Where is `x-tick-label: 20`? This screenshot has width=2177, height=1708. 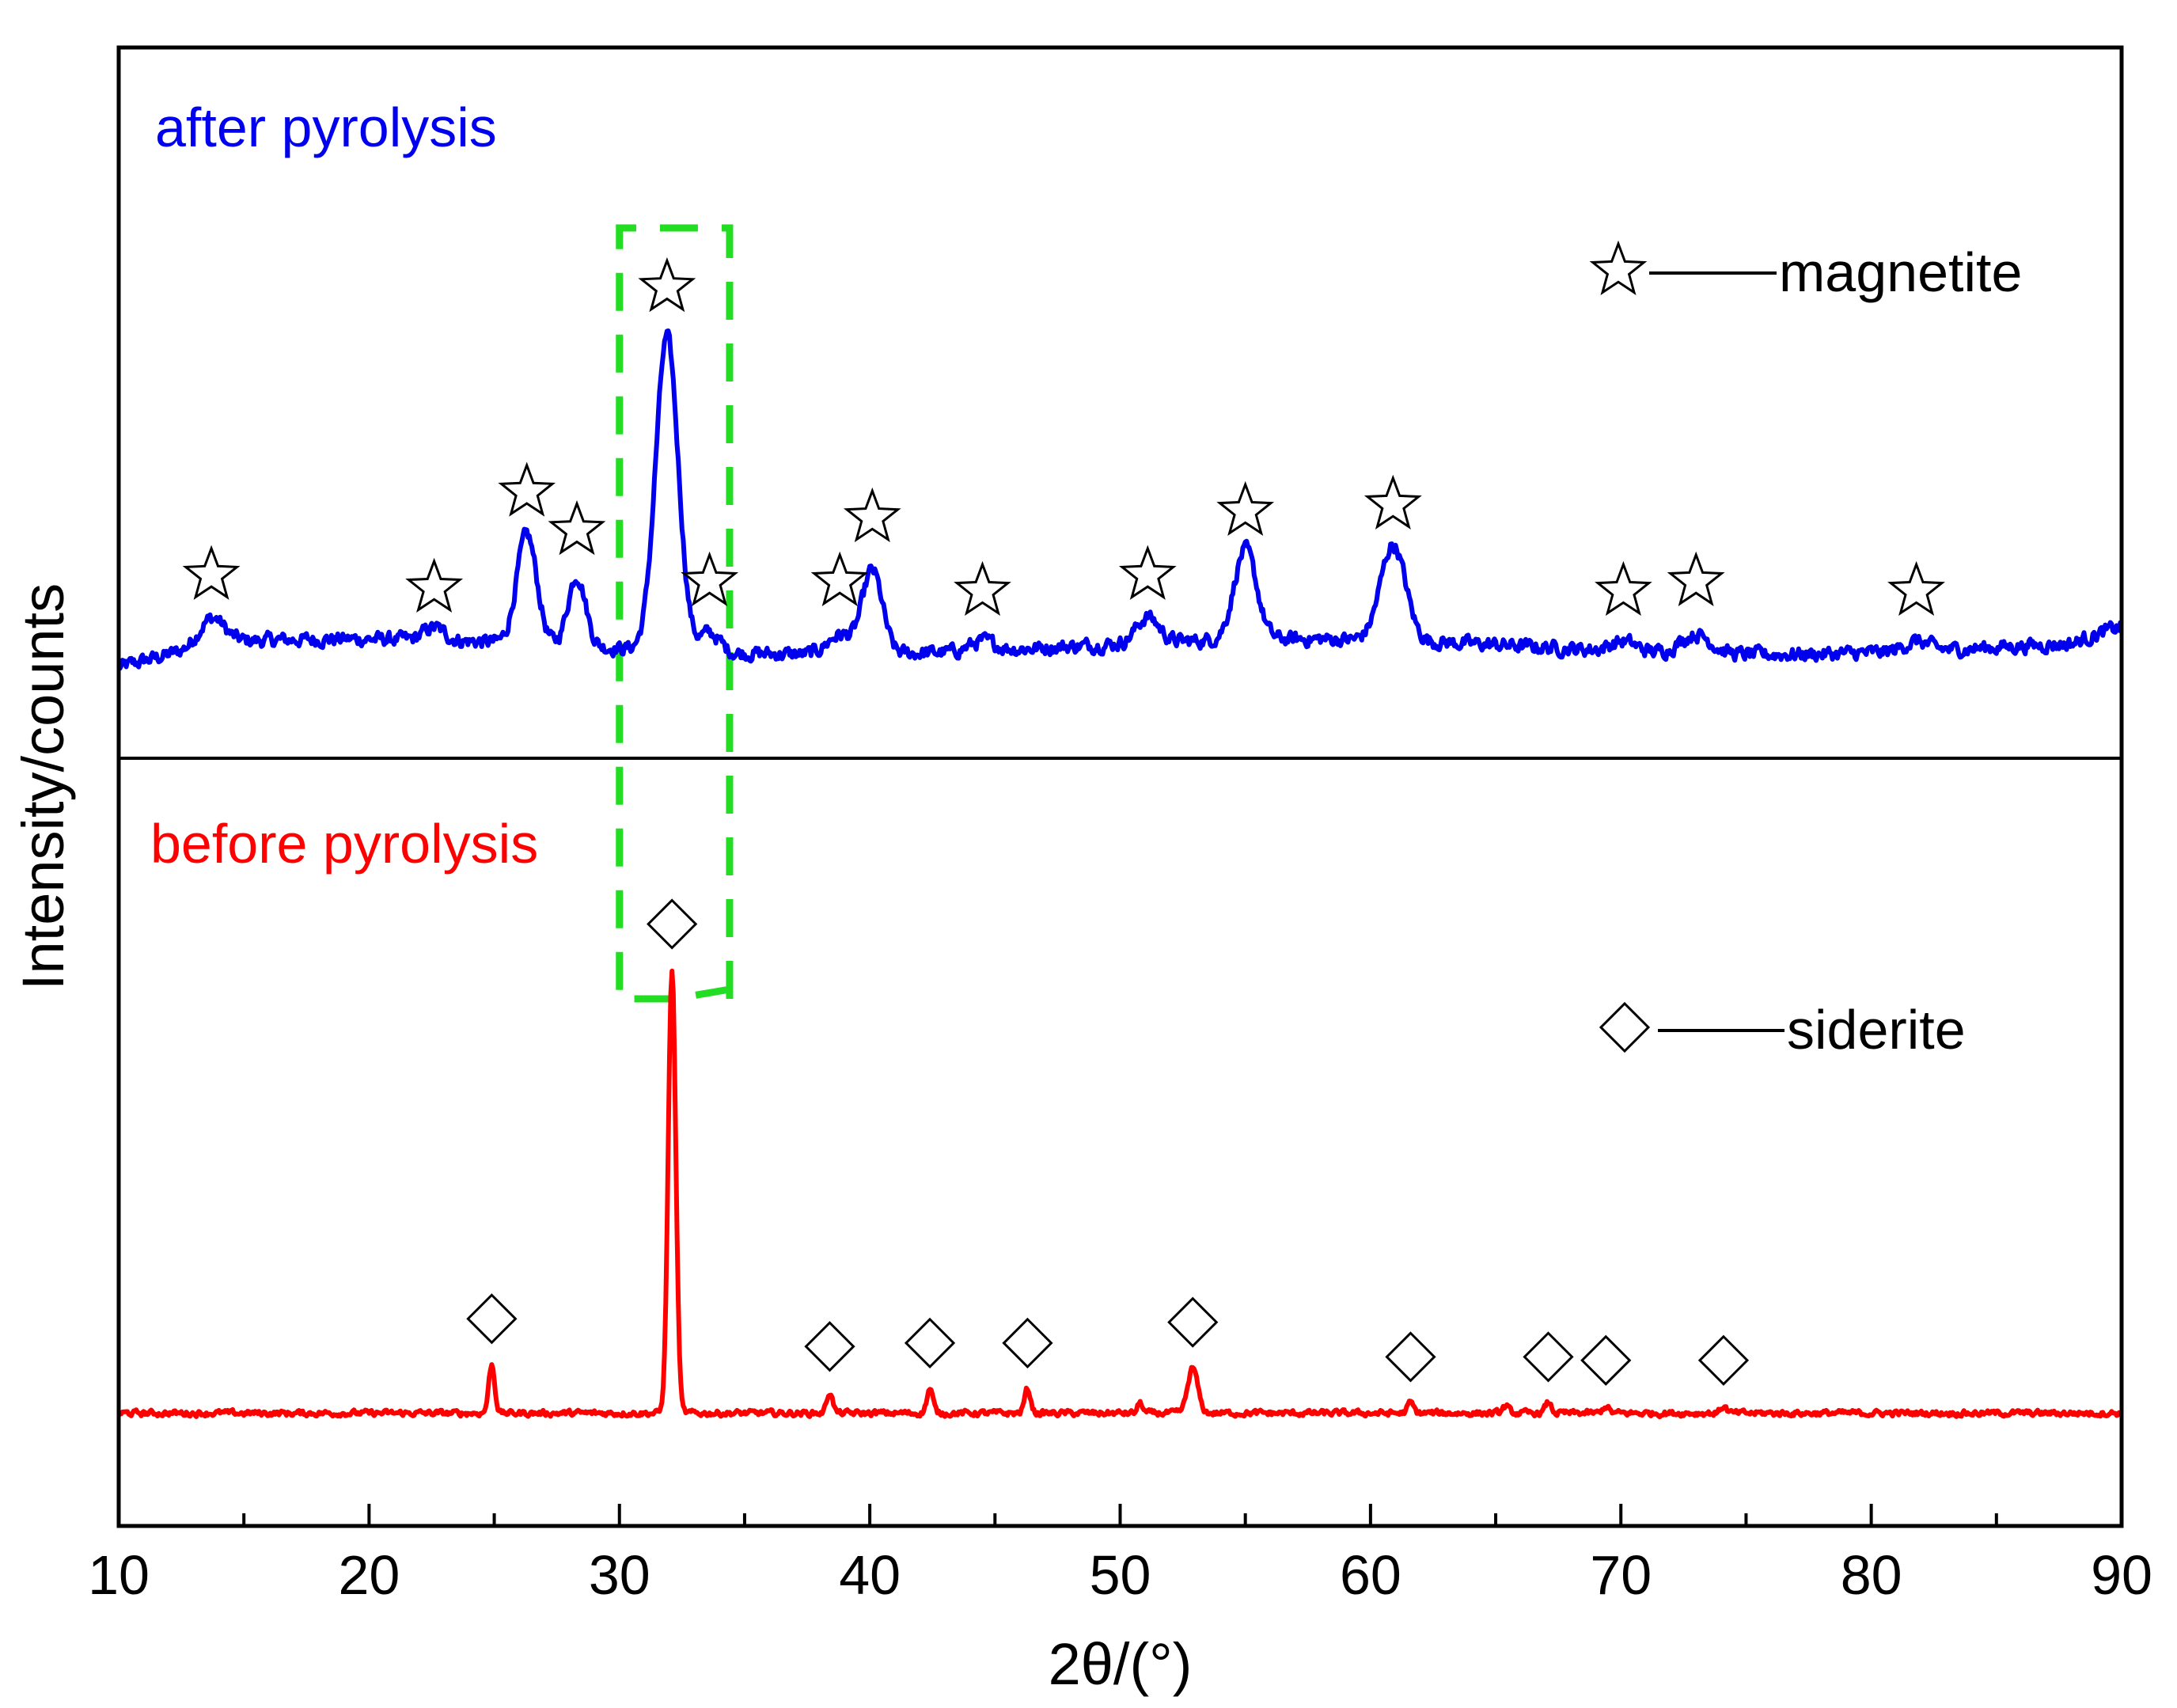 x-tick-label: 20 is located at coordinates (369, 1575).